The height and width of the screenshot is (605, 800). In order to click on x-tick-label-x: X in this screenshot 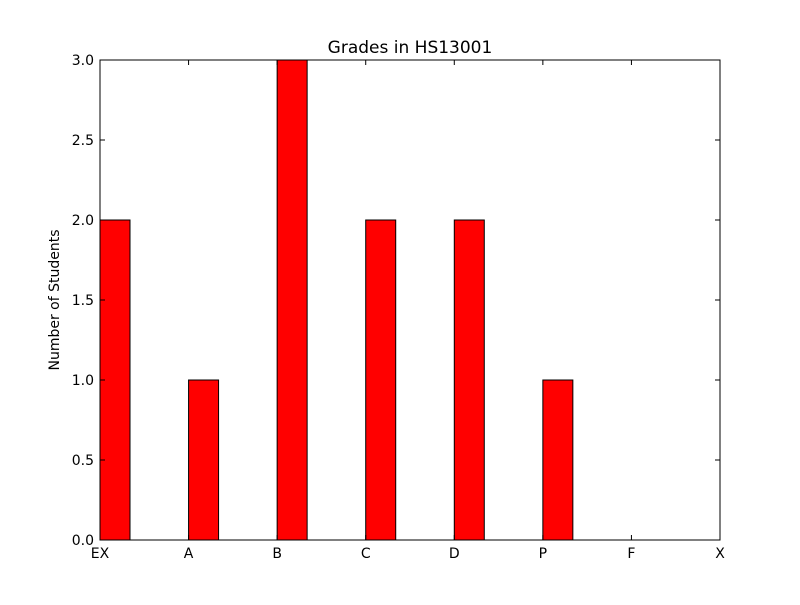, I will do `click(720, 554)`.